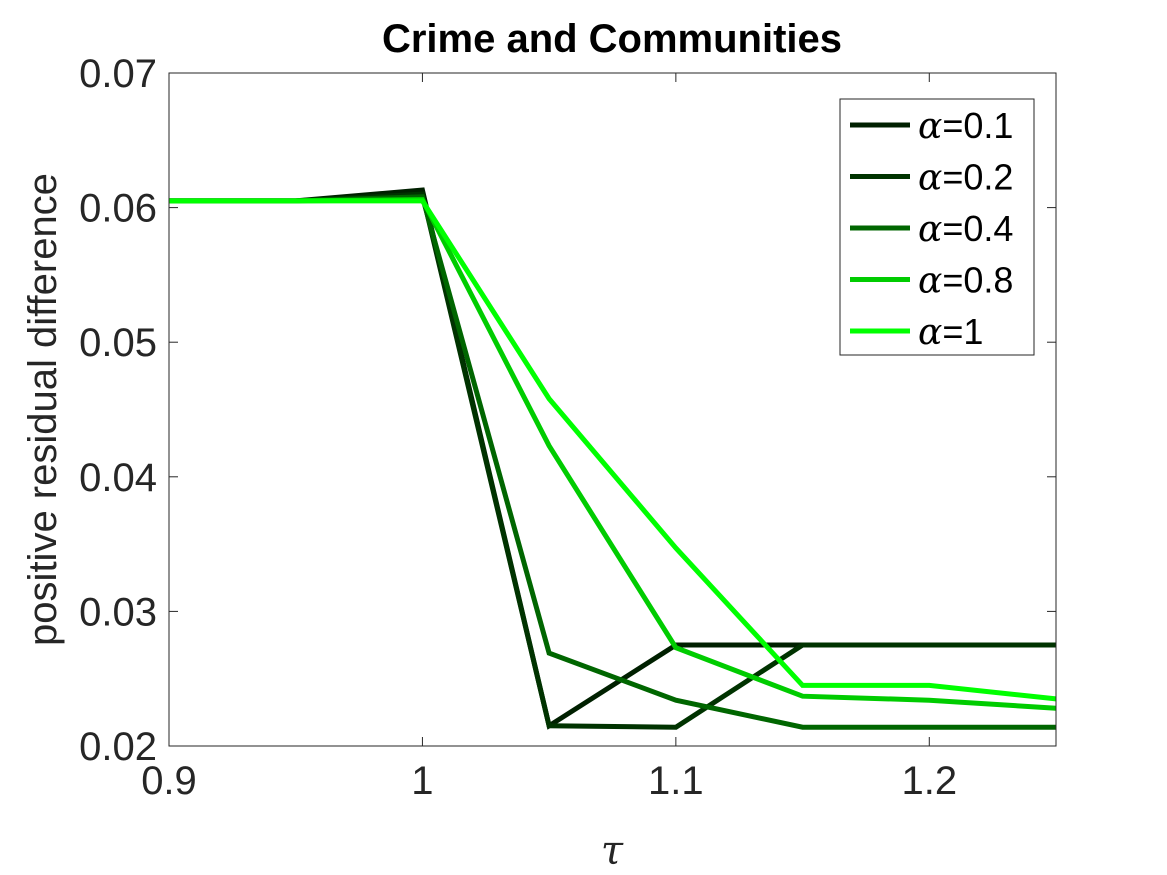 This screenshot has width=1167, height=875. Describe the element at coordinates (612, 851) in the screenshot. I see `x-axis-label: τ` at that location.